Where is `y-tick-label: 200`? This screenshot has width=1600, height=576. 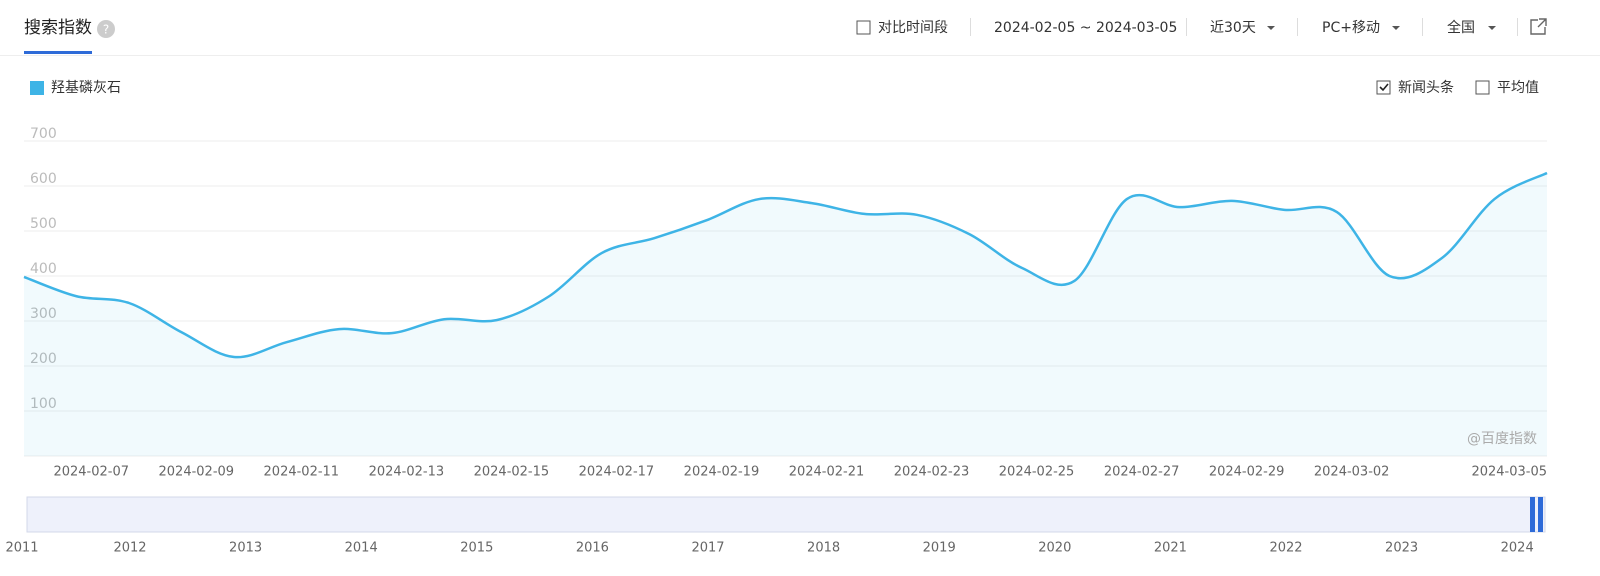 y-tick-label: 200 is located at coordinates (43, 359).